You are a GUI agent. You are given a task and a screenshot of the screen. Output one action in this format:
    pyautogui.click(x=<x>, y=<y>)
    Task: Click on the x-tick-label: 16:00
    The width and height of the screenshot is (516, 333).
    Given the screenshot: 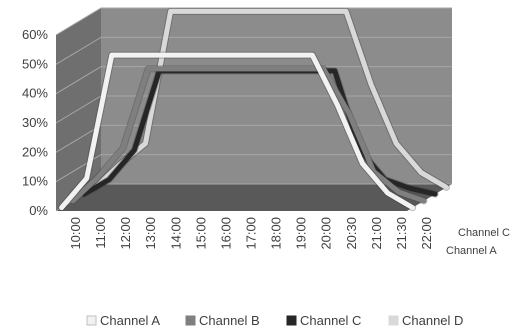 What is the action you would take?
    pyautogui.click(x=225, y=233)
    